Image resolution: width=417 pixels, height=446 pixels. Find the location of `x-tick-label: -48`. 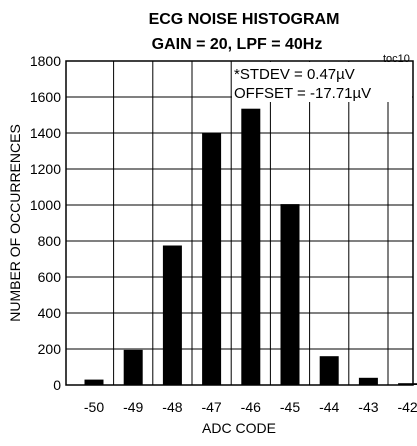

x-tick-label: -48 is located at coordinates (172, 407).